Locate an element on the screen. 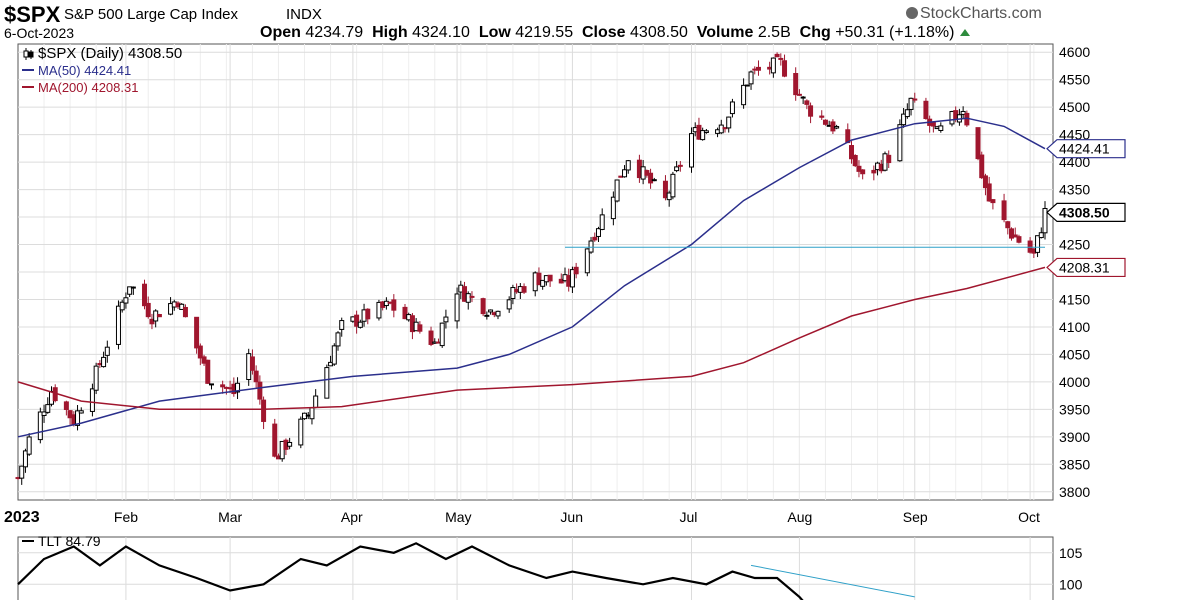 The image size is (1200, 600). y-tick-label: 4600 is located at coordinates (1074, 52).